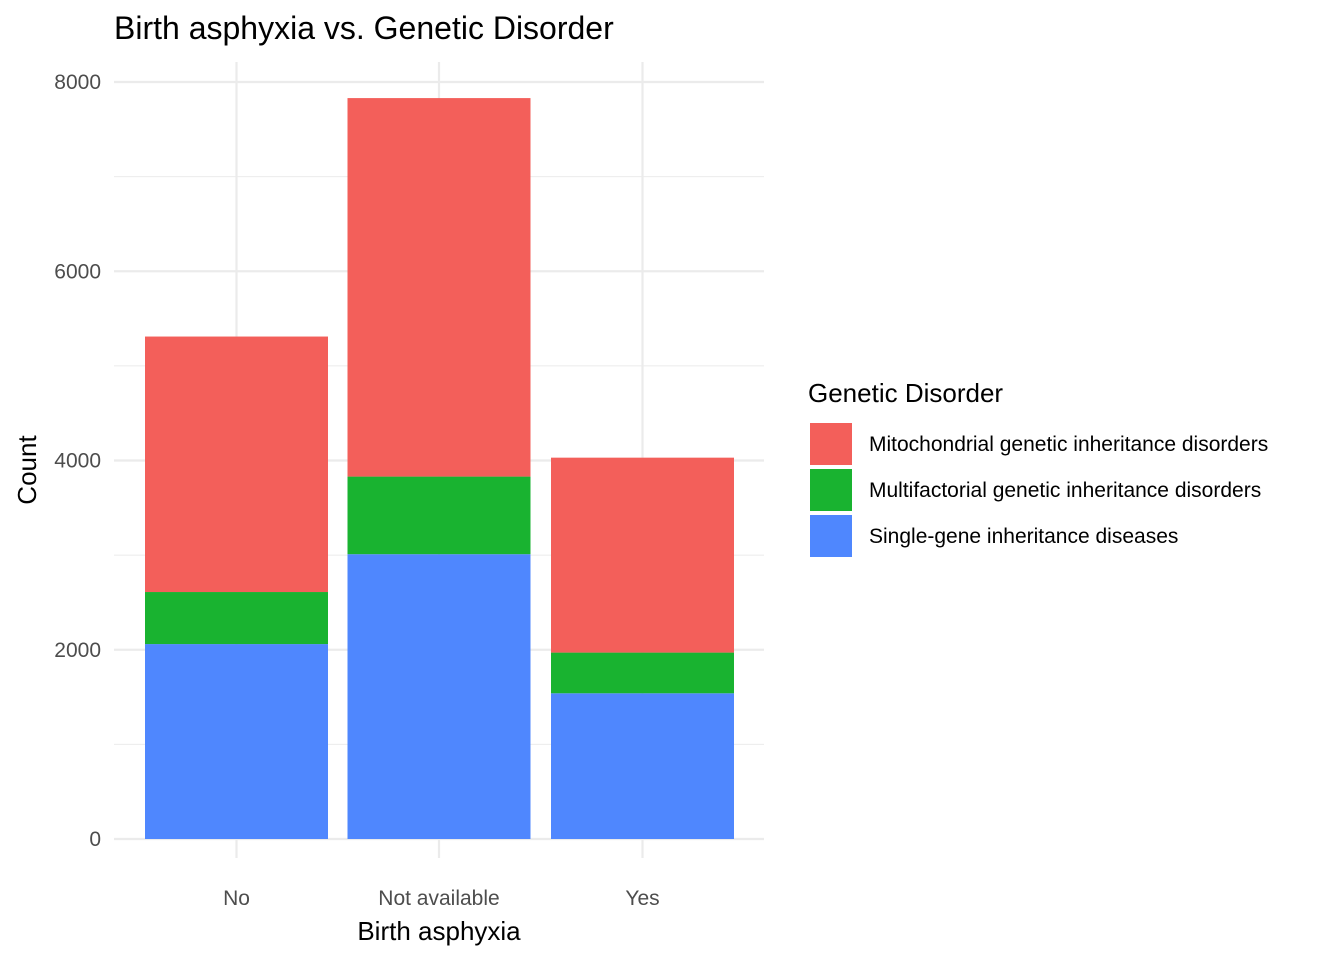  Describe the element at coordinates (27, 470) in the screenshot. I see `y-axis-title: Count` at that location.